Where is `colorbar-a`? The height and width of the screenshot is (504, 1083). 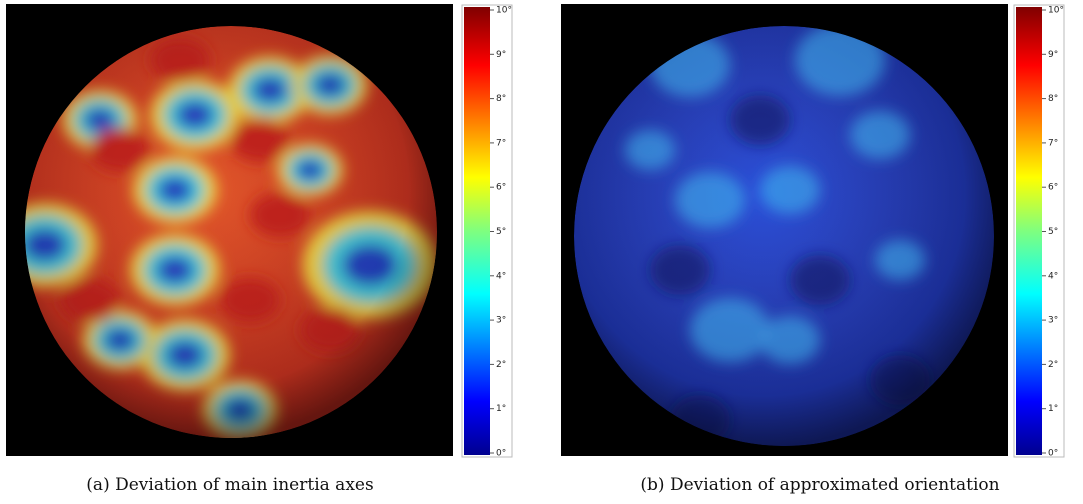
colorbar-a is located at coordinates (477, 231).